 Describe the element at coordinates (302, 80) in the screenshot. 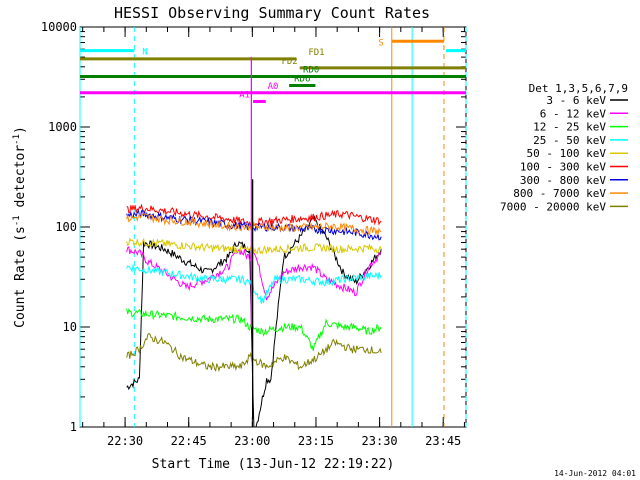

I see `state-bar-label: RD6` at that location.